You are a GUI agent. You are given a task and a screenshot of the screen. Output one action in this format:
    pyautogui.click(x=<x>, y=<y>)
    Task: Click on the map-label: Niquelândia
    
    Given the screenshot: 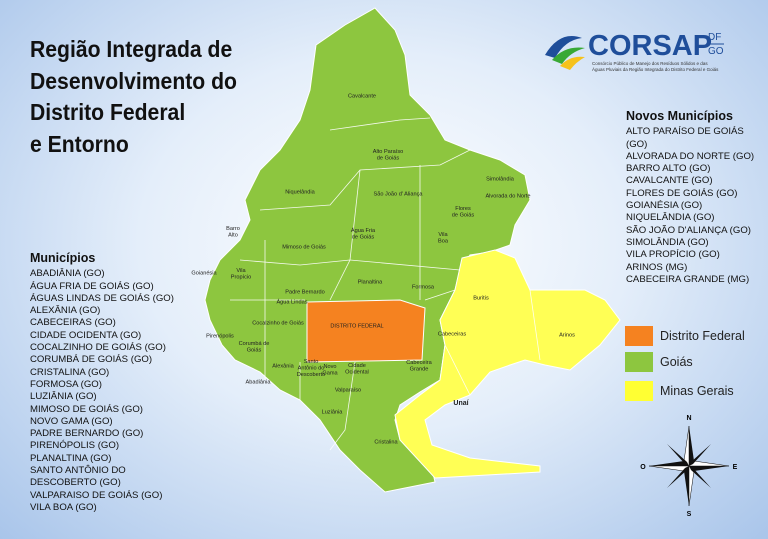 What is the action you would take?
    pyautogui.click(x=300, y=192)
    